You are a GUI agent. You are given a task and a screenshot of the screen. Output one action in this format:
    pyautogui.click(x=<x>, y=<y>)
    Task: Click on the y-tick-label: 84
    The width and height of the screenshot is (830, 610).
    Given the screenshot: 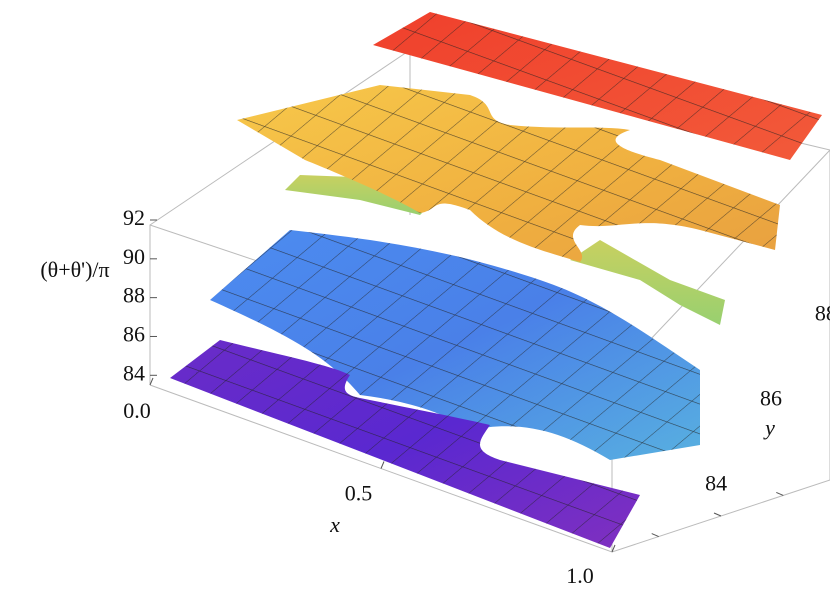 What is the action you would take?
    pyautogui.click(x=716, y=482)
    